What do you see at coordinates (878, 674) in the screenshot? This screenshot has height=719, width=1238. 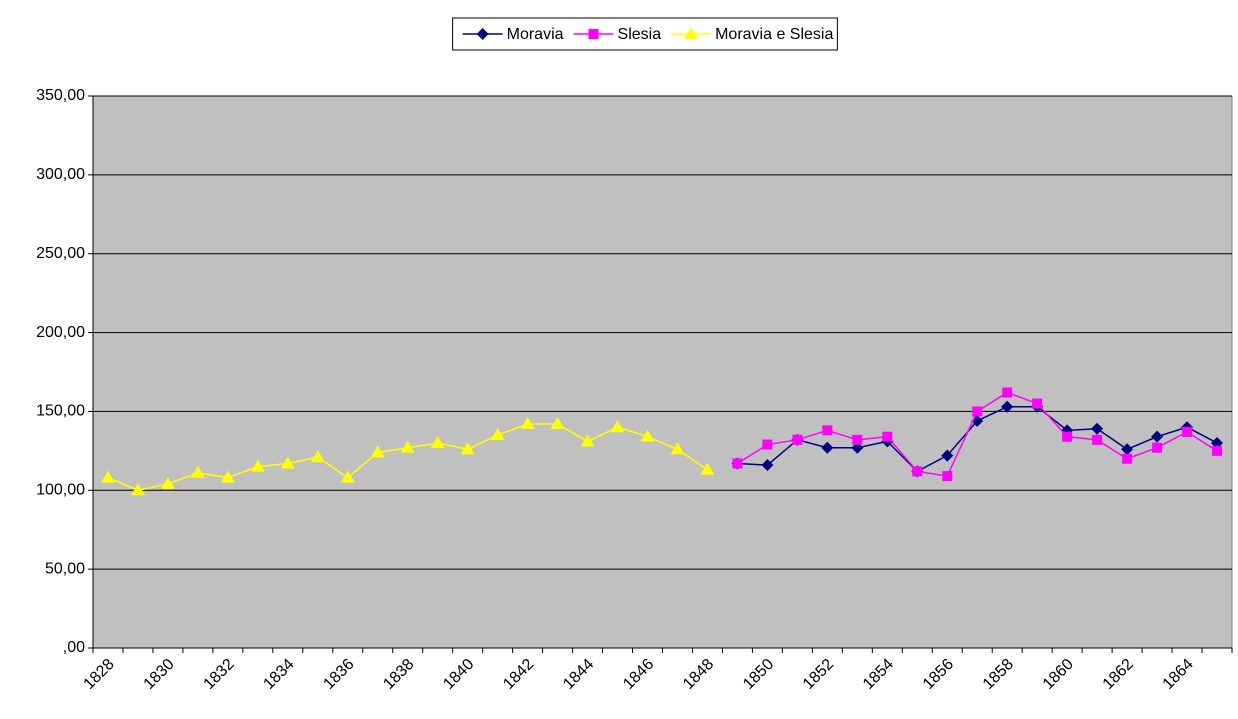 I see `x-tick-label: 1854` at bounding box center [878, 674].